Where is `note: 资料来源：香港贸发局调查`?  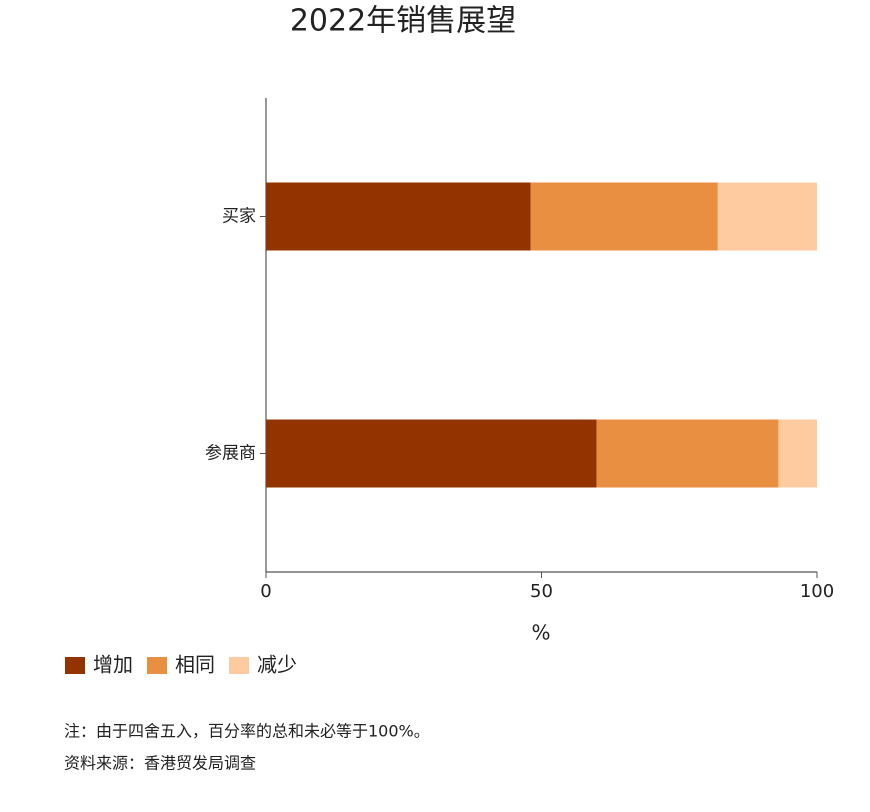
note: 资料来源：香港贸发局调查 is located at coordinates (160, 763).